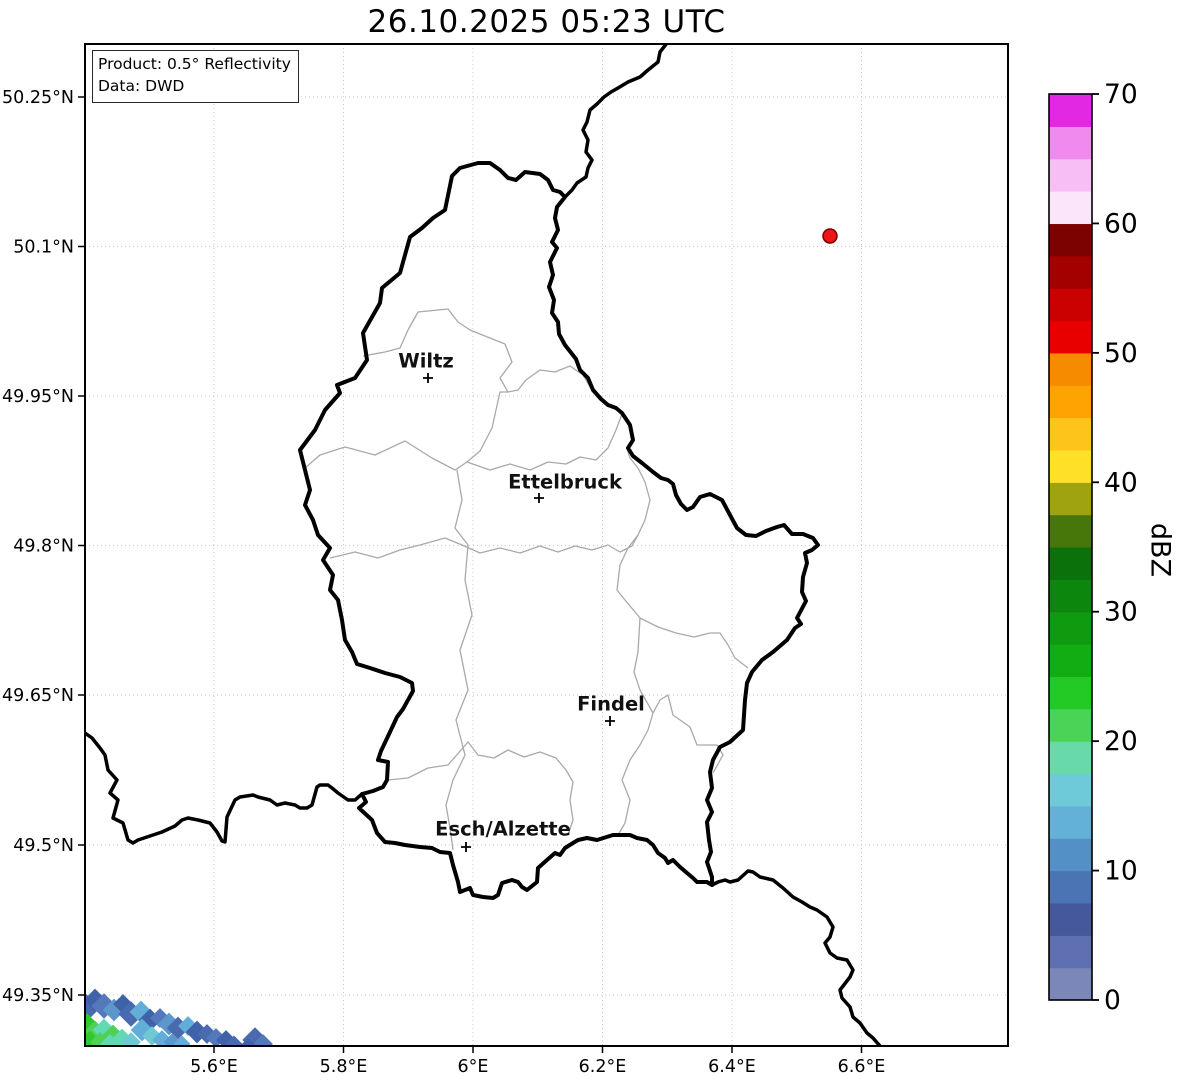 Image resolution: width=1184 pixels, height=1081 pixels. Describe the element at coordinates (194, 64) in the screenshot. I see `product-label: Product: 0.5° Reflectivity` at that location.